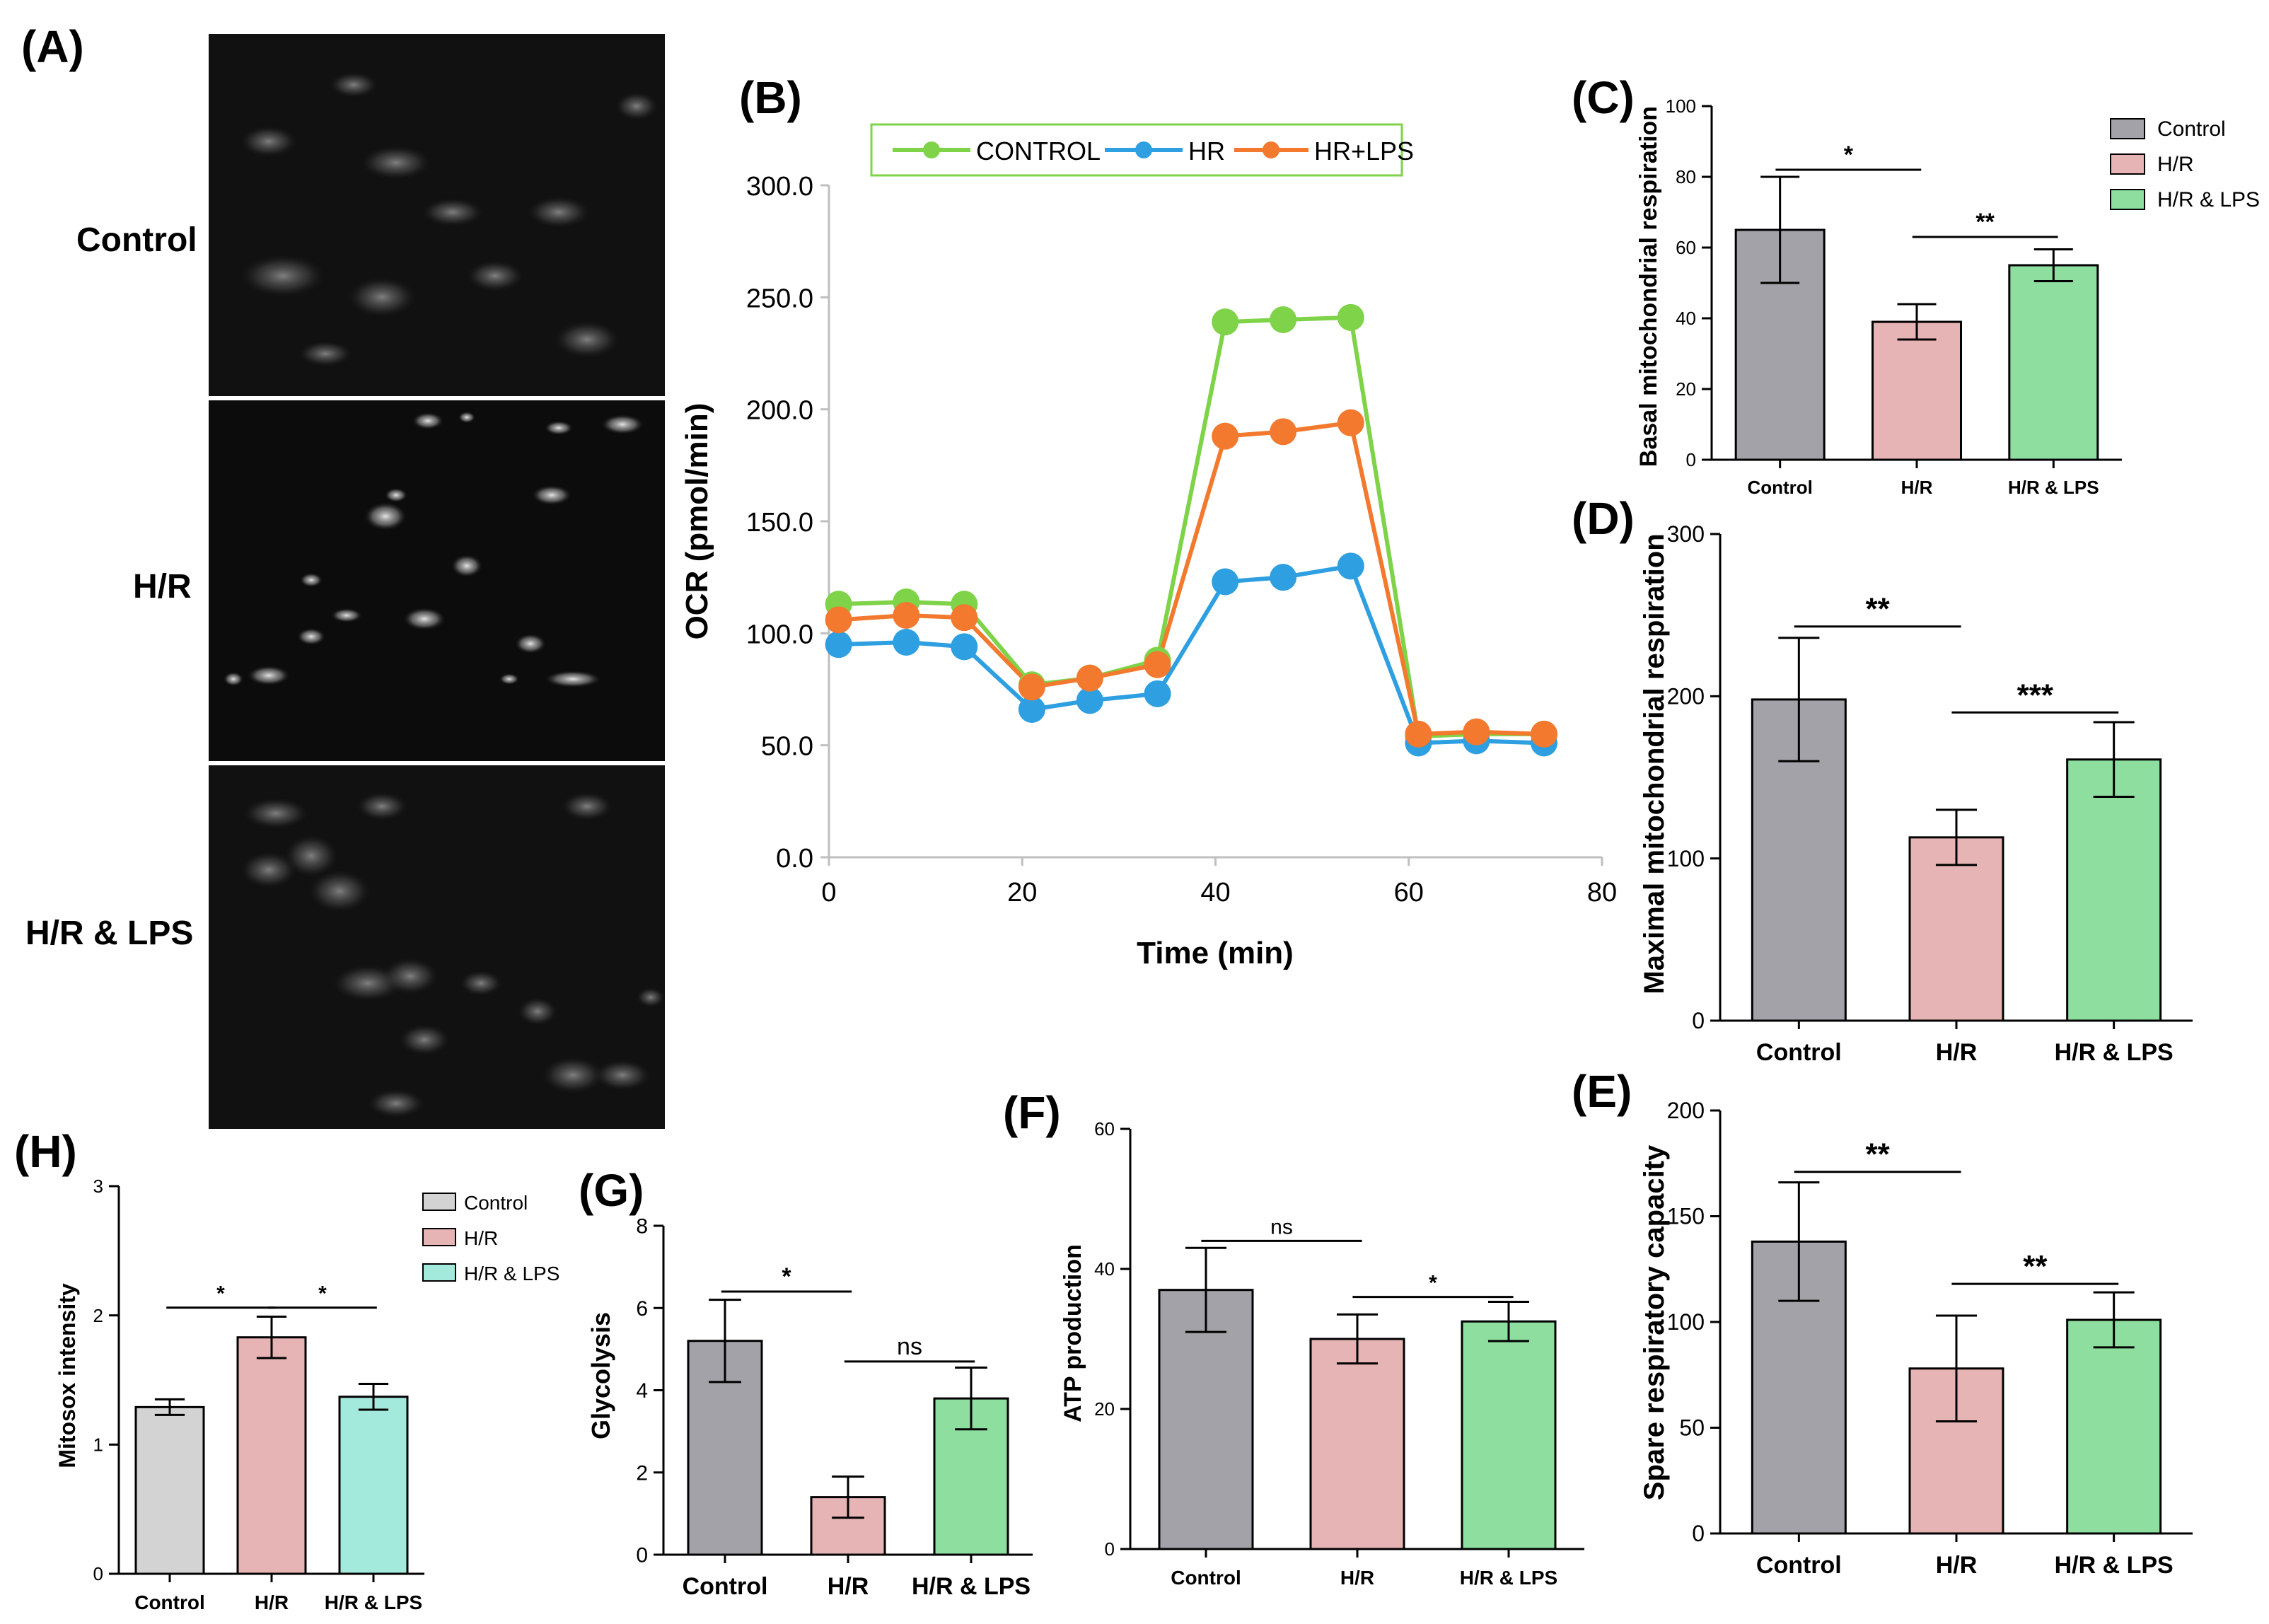 This screenshot has height=1624, width=2269. I want to click on panel-c-ytick-label: 80, so click(1686, 176).